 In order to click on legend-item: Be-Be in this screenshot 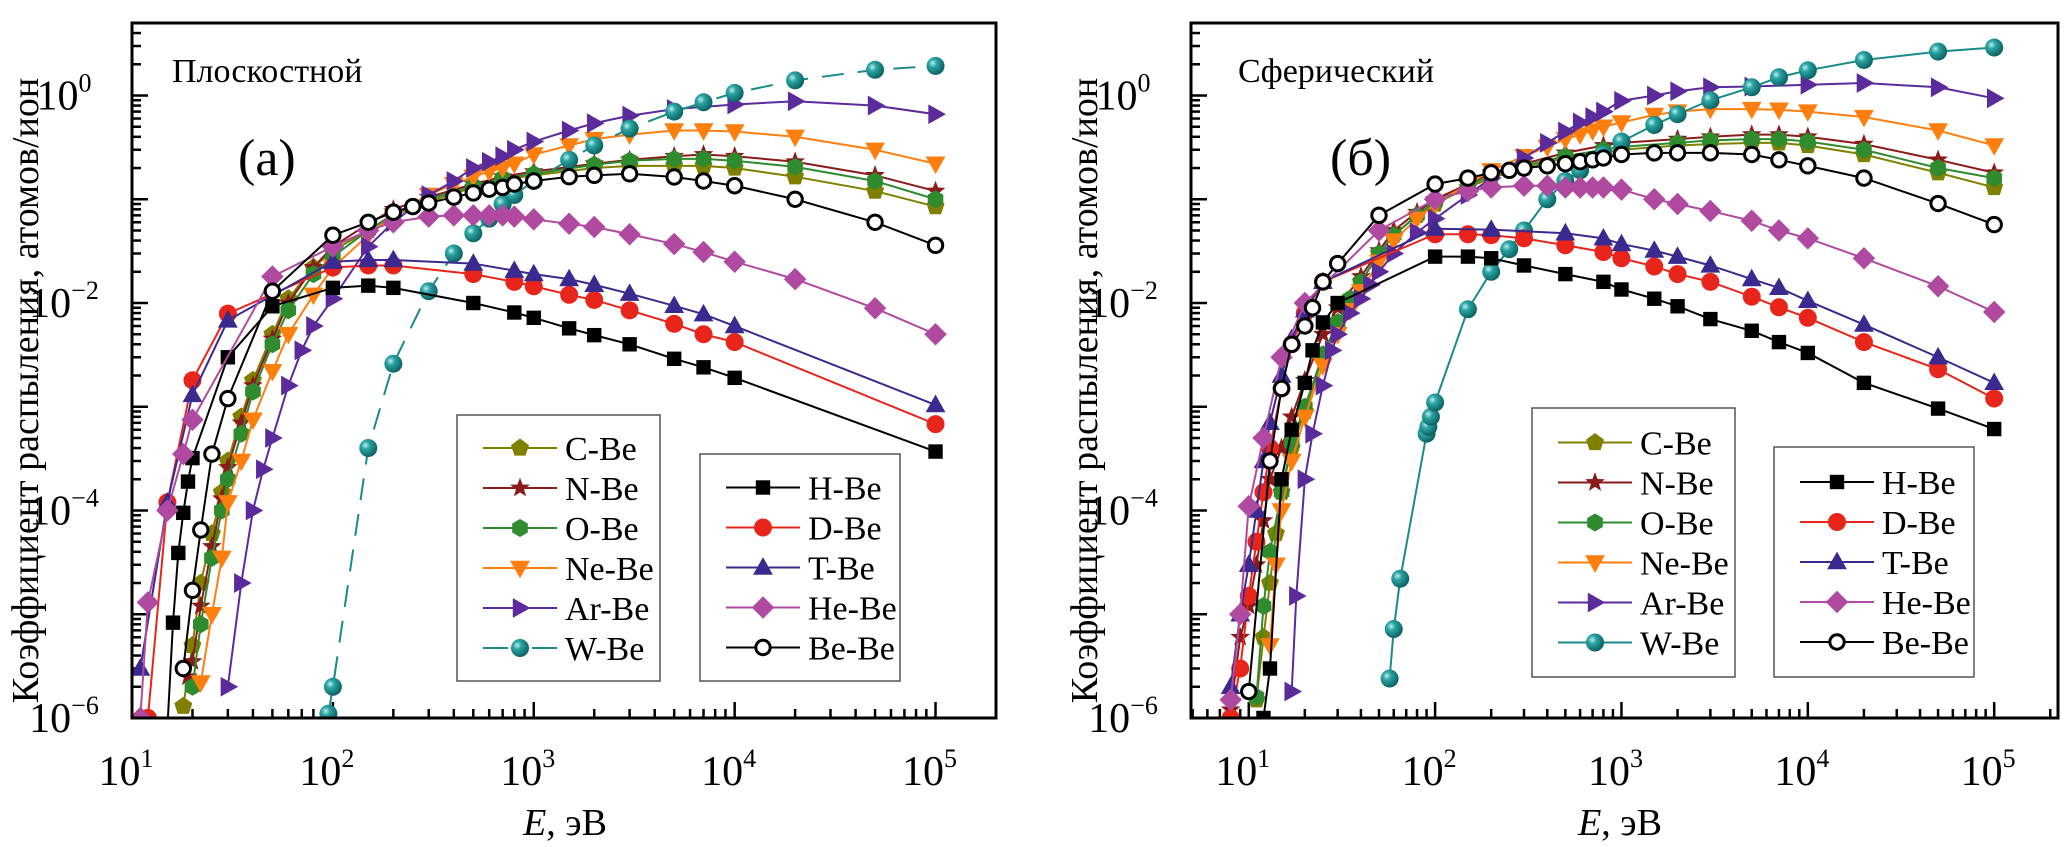, I will do `click(1884, 643)`.